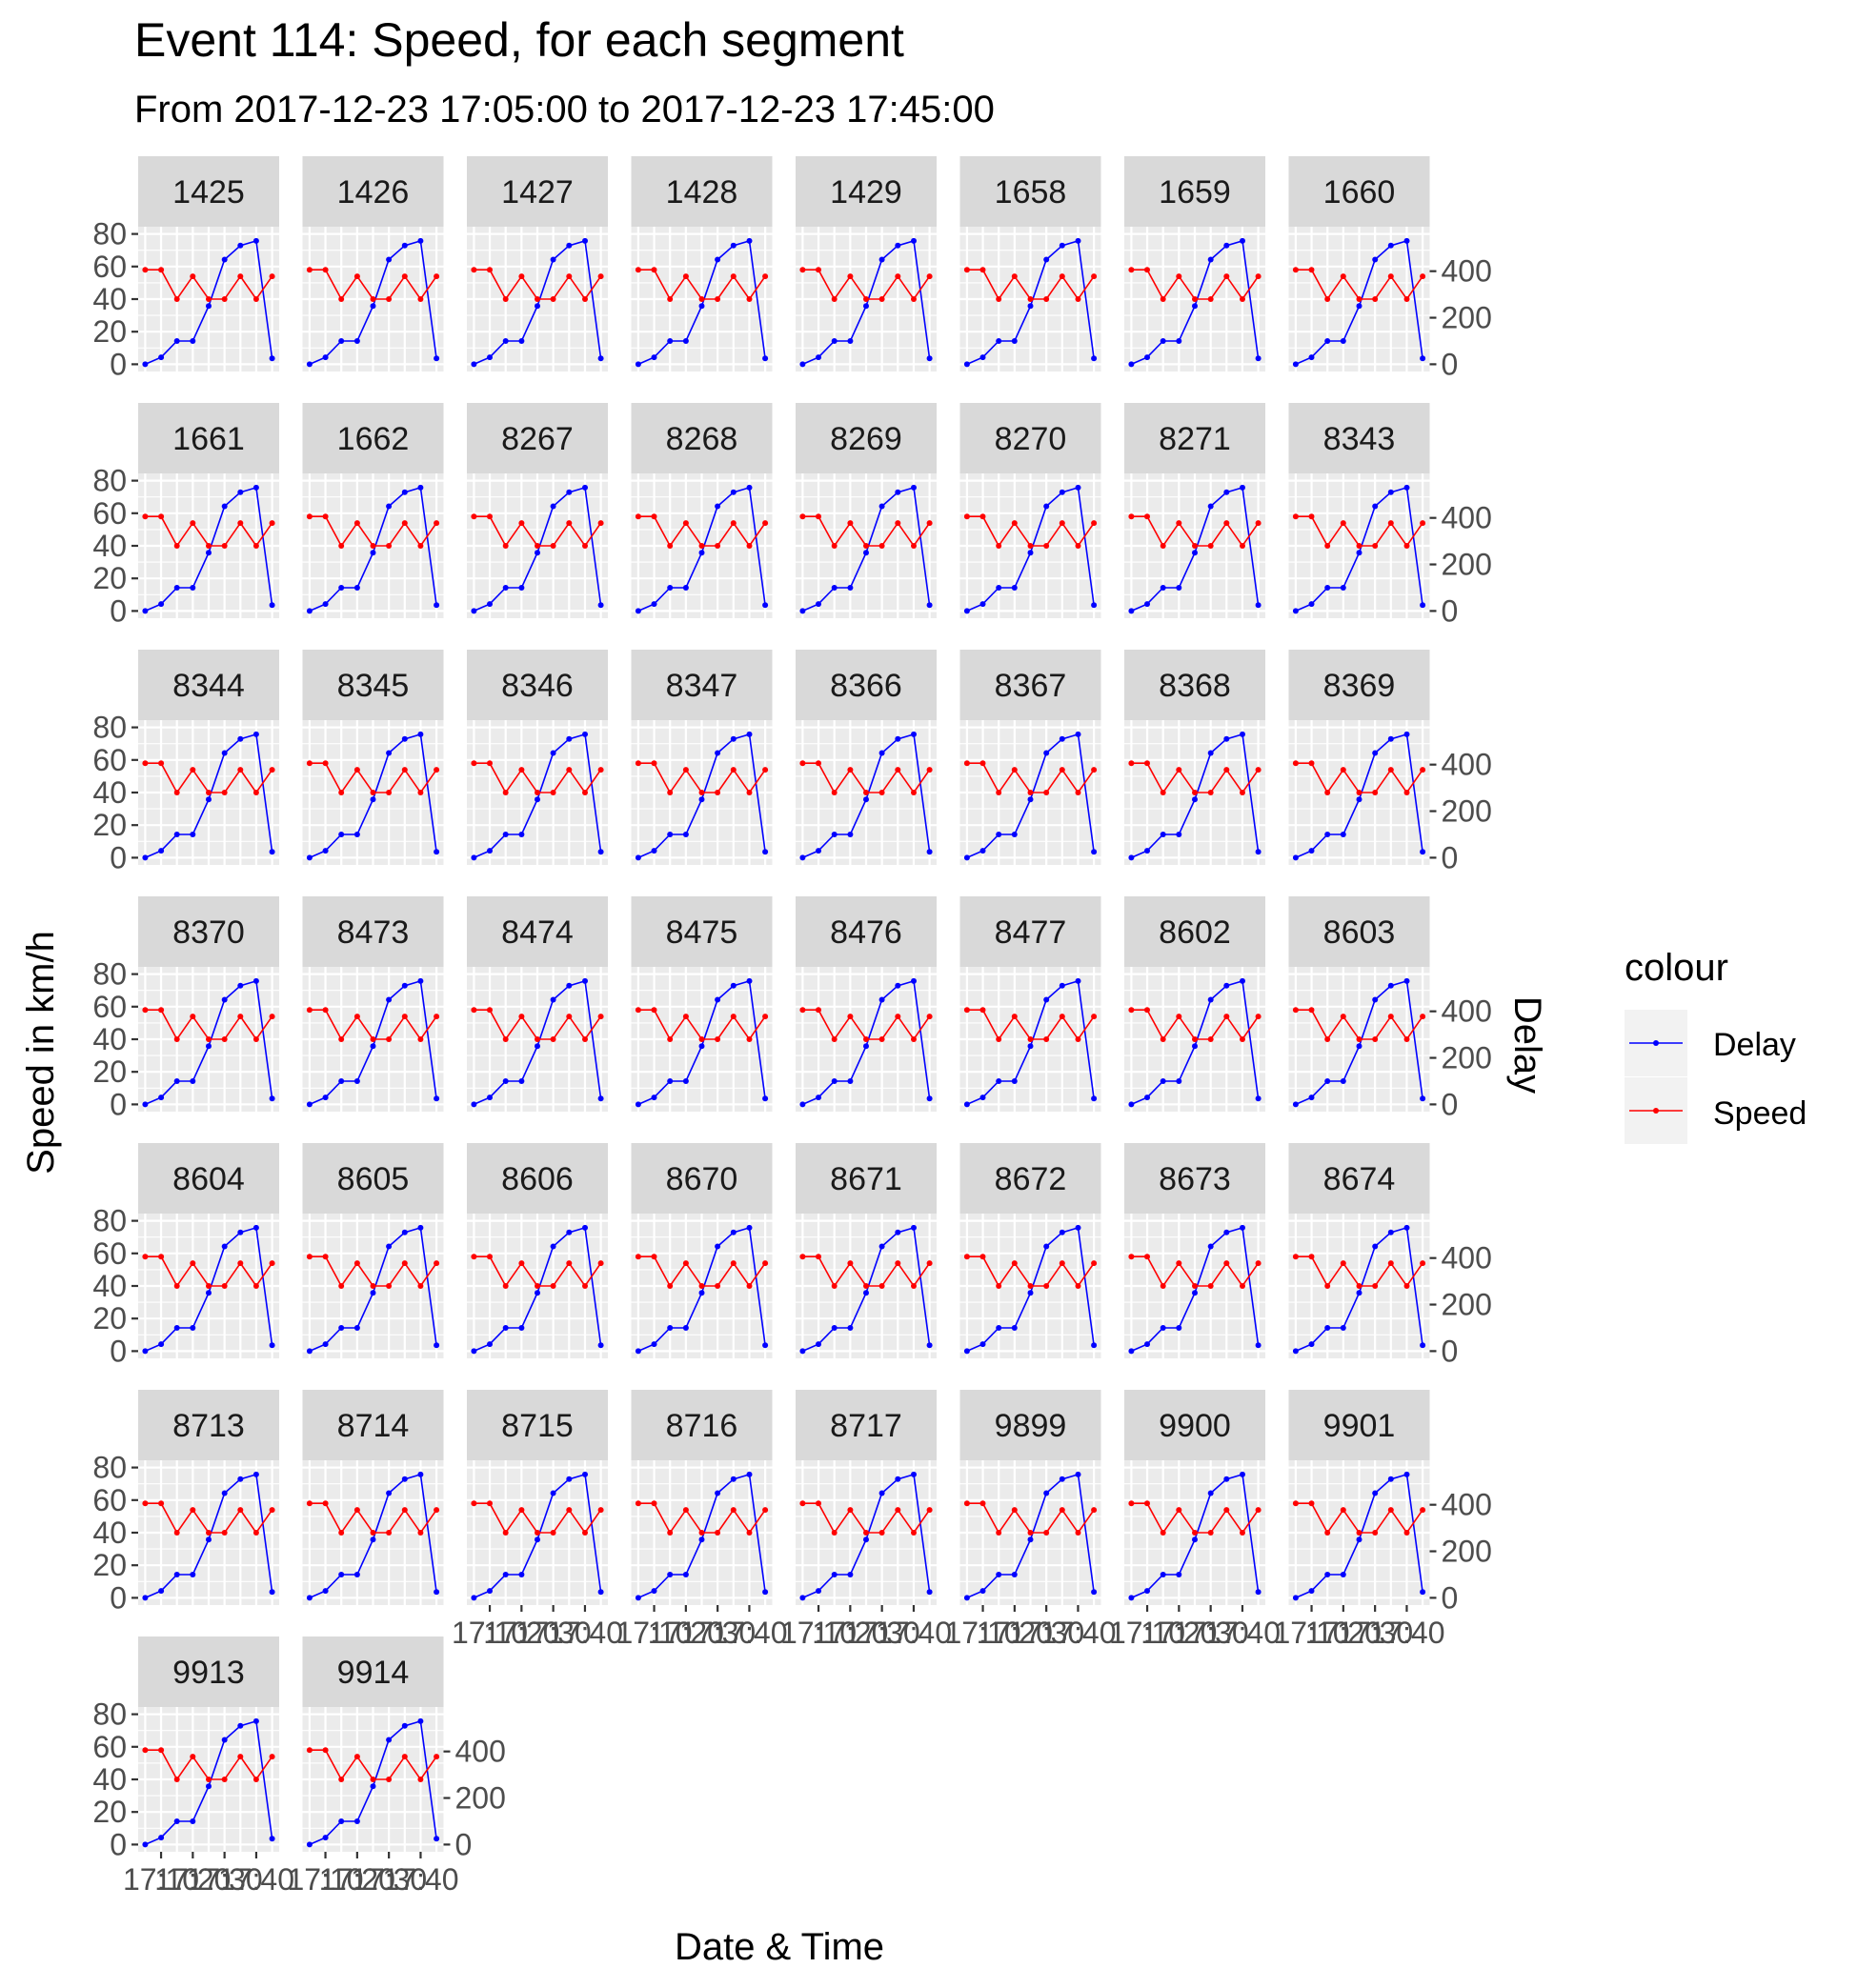 The image size is (1857, 1988). What do you see at coordinates (208, 193) in the screenshot?
I see `facet-strip-label: 1425` at bounding box center [208, 193].